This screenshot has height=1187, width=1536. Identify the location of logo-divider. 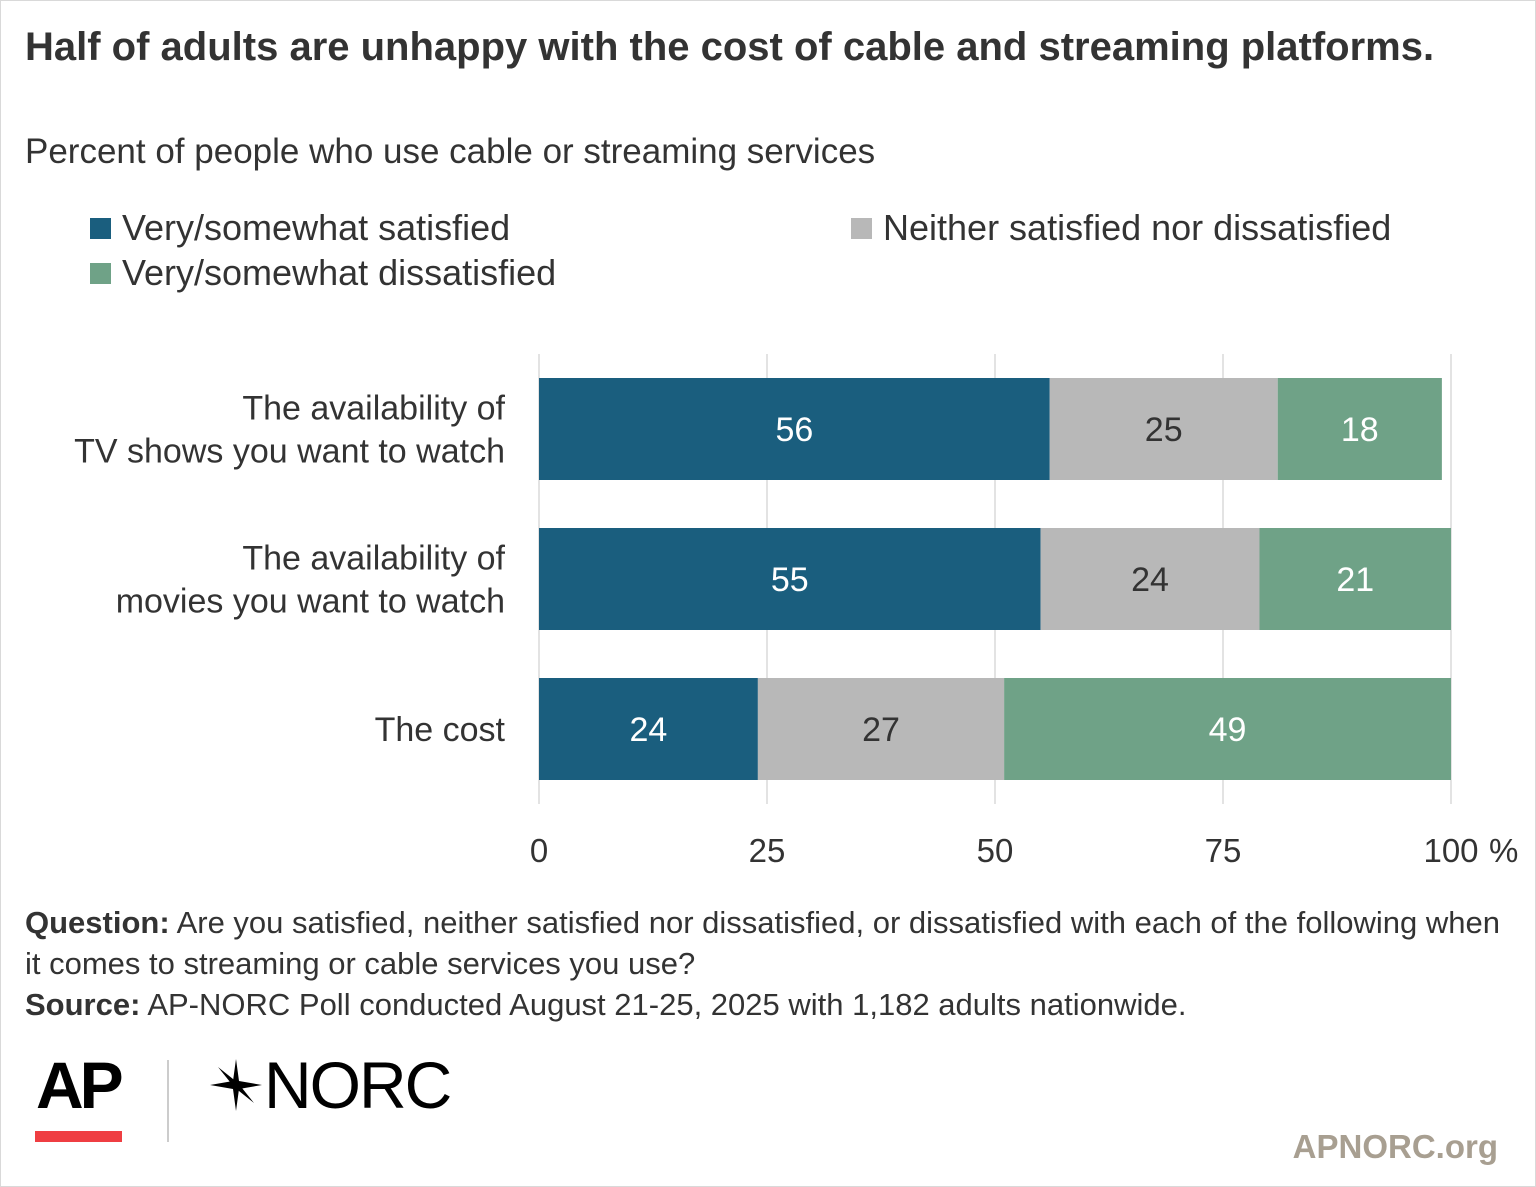
(168, 1101).